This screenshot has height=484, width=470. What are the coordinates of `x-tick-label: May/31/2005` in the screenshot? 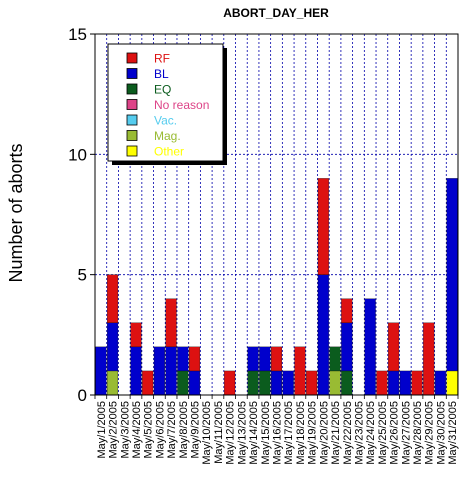 It's located at (453, 433).